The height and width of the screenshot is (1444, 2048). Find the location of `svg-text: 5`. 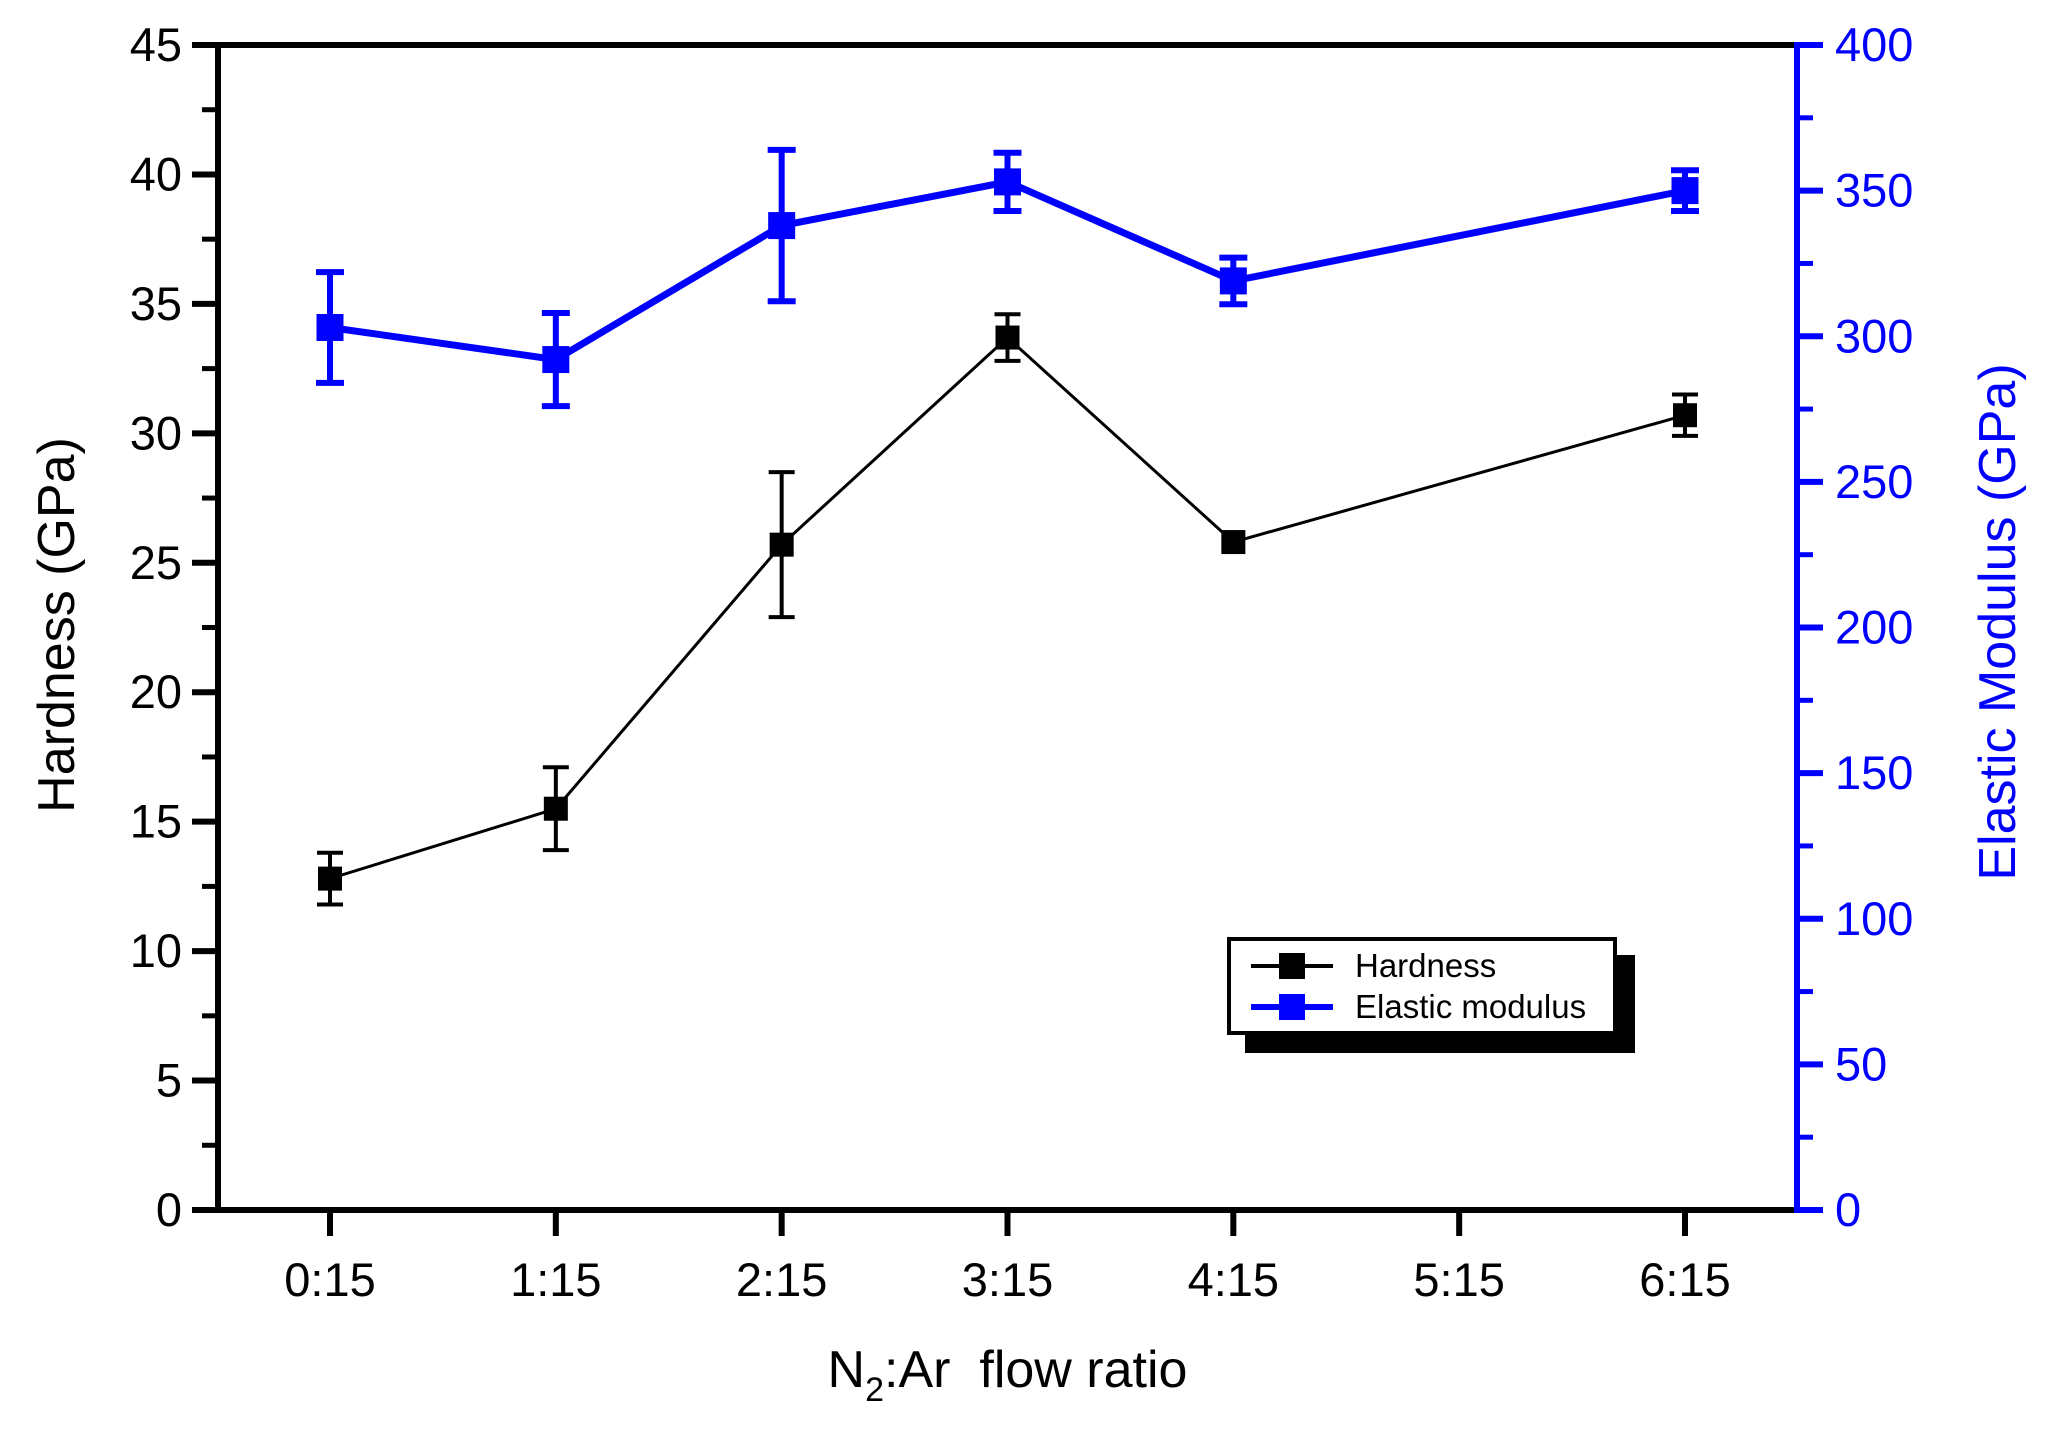

svg-text: 5 is located at coordinates (169, 1080).